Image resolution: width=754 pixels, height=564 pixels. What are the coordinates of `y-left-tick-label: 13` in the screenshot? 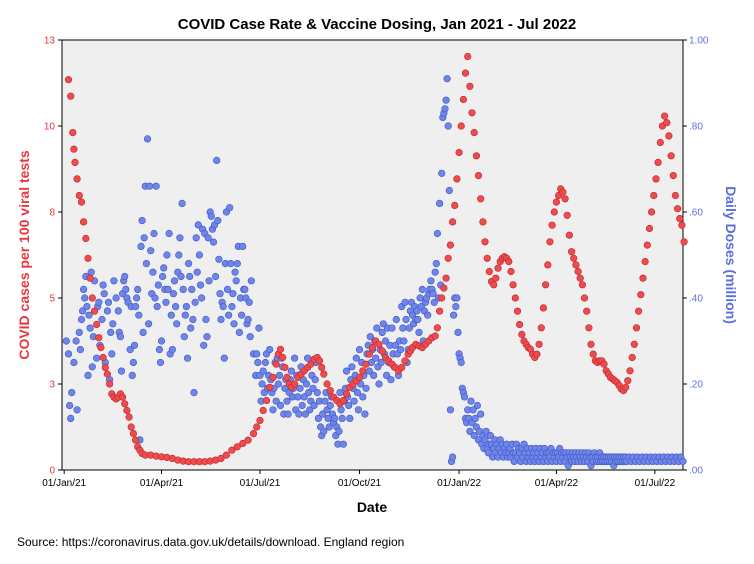 It's located at (50, 41).